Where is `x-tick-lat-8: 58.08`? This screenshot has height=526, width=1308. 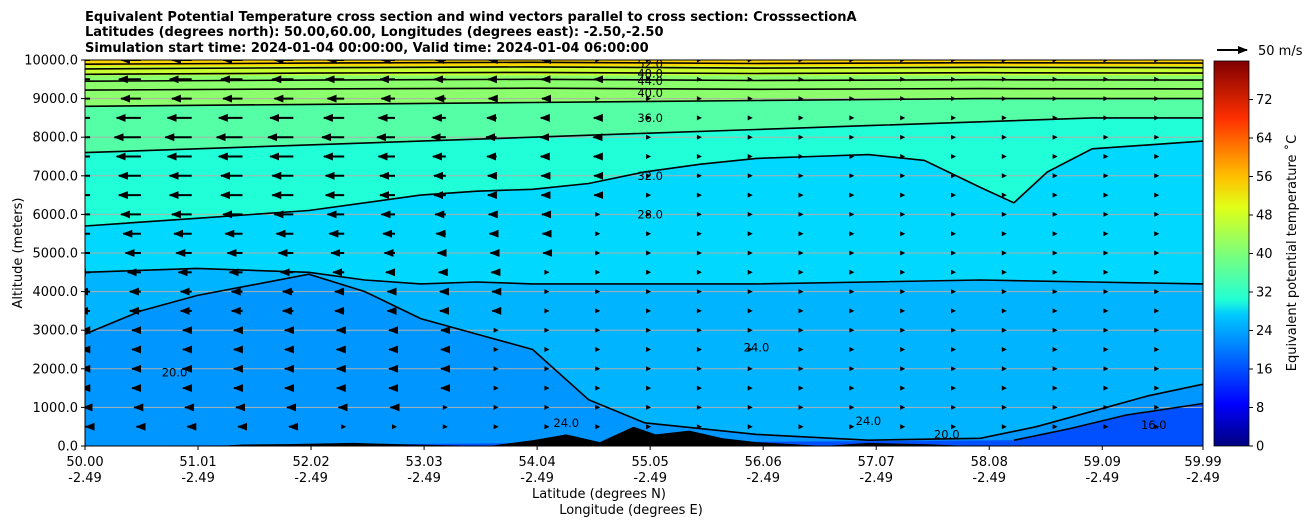 x-tick-lat-8: 58.08 is located at coordinates (989, 462).